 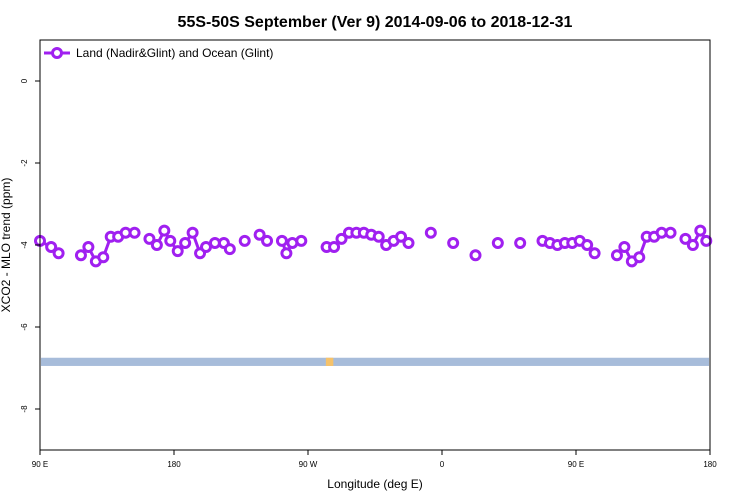 What do you see at coordinates (329, 361) in the screenshot?
I see `map-band-highlight` at bounding box center [329, 361].